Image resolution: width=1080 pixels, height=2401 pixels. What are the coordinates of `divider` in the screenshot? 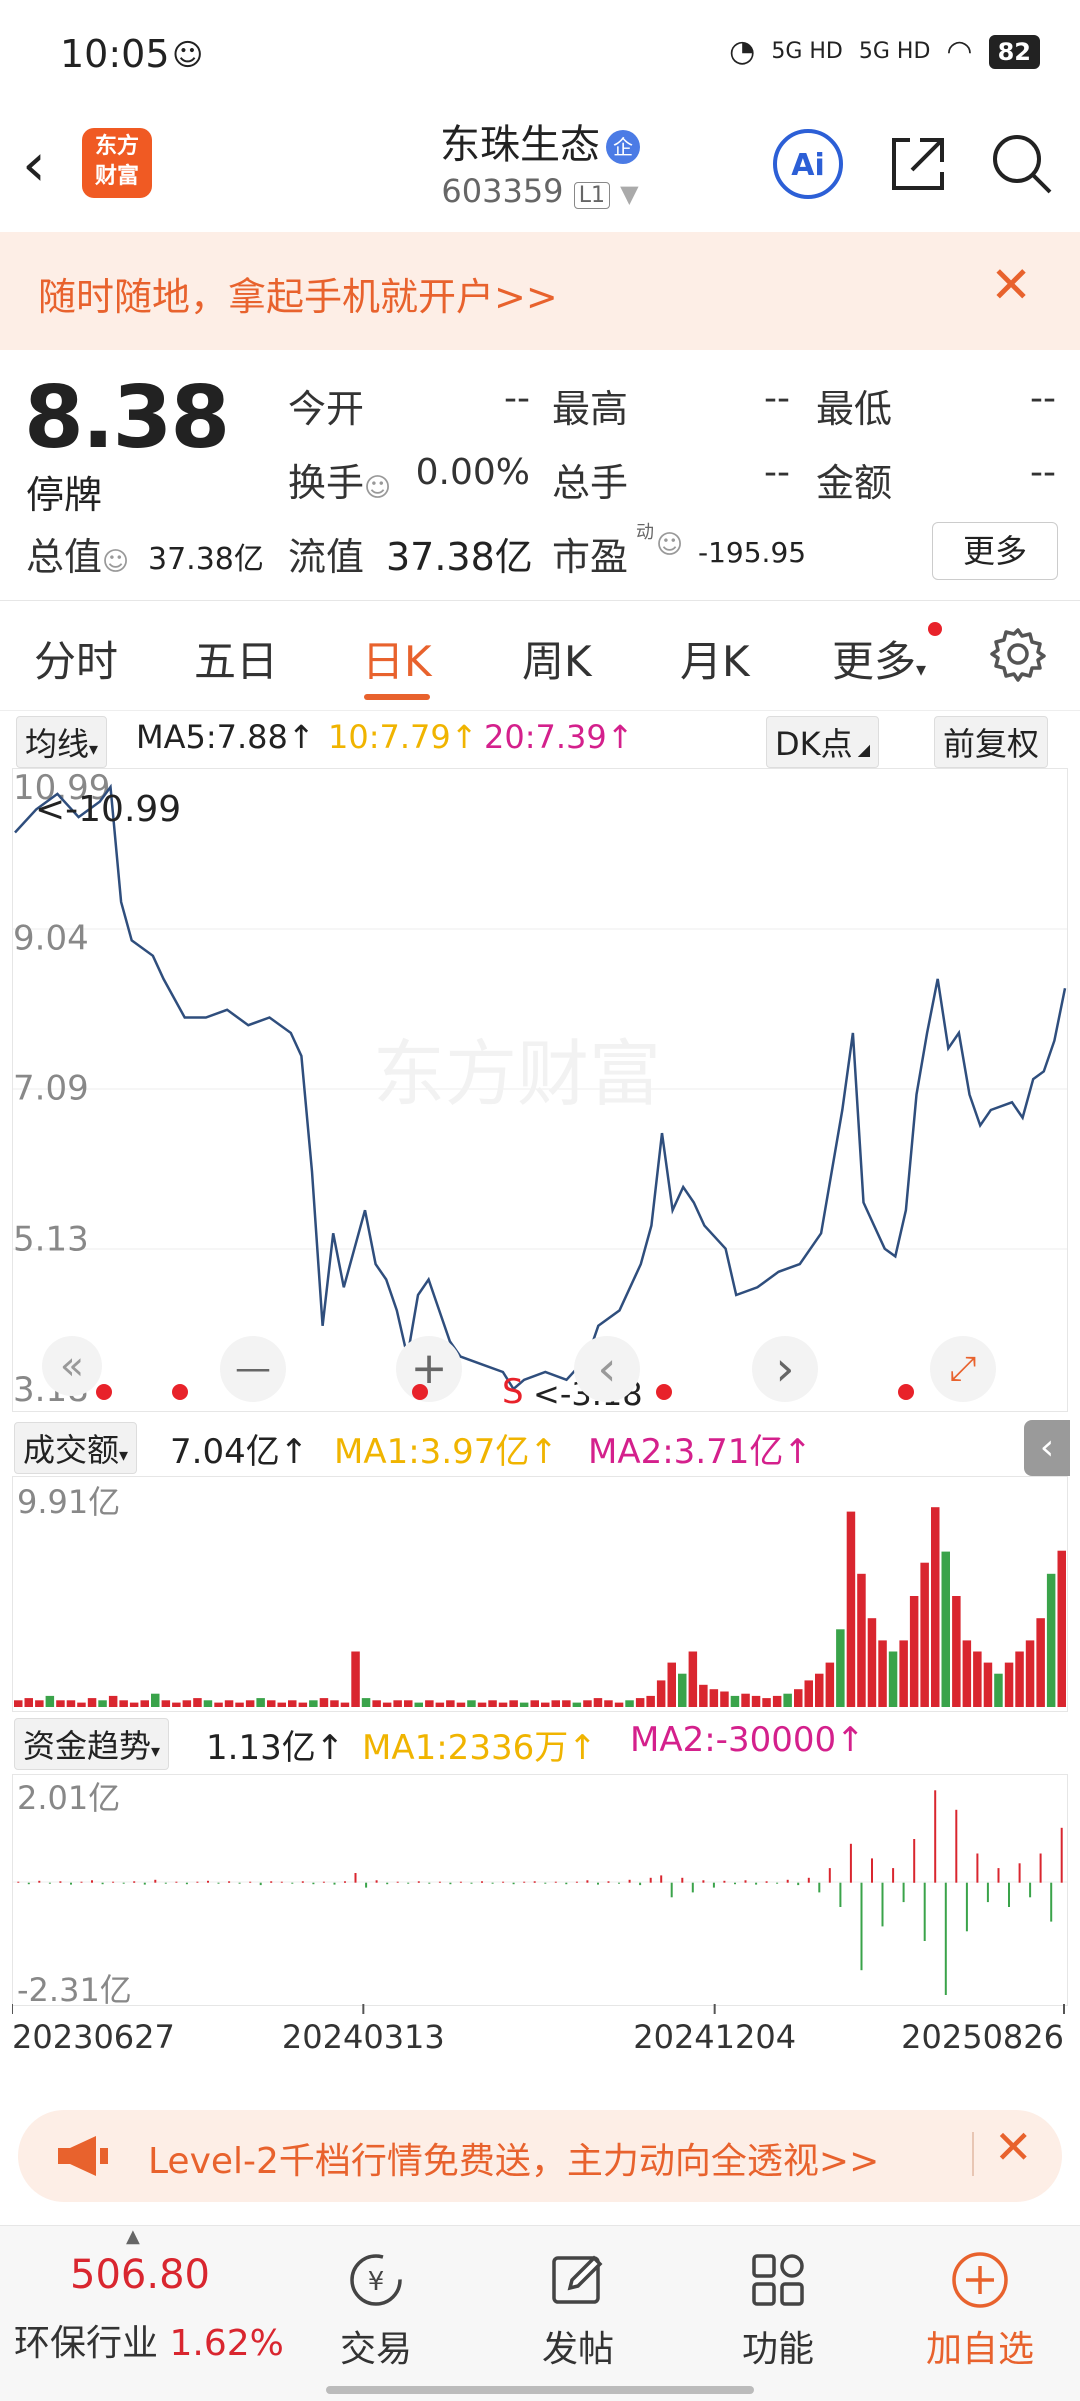 It's located at (973, 2154).